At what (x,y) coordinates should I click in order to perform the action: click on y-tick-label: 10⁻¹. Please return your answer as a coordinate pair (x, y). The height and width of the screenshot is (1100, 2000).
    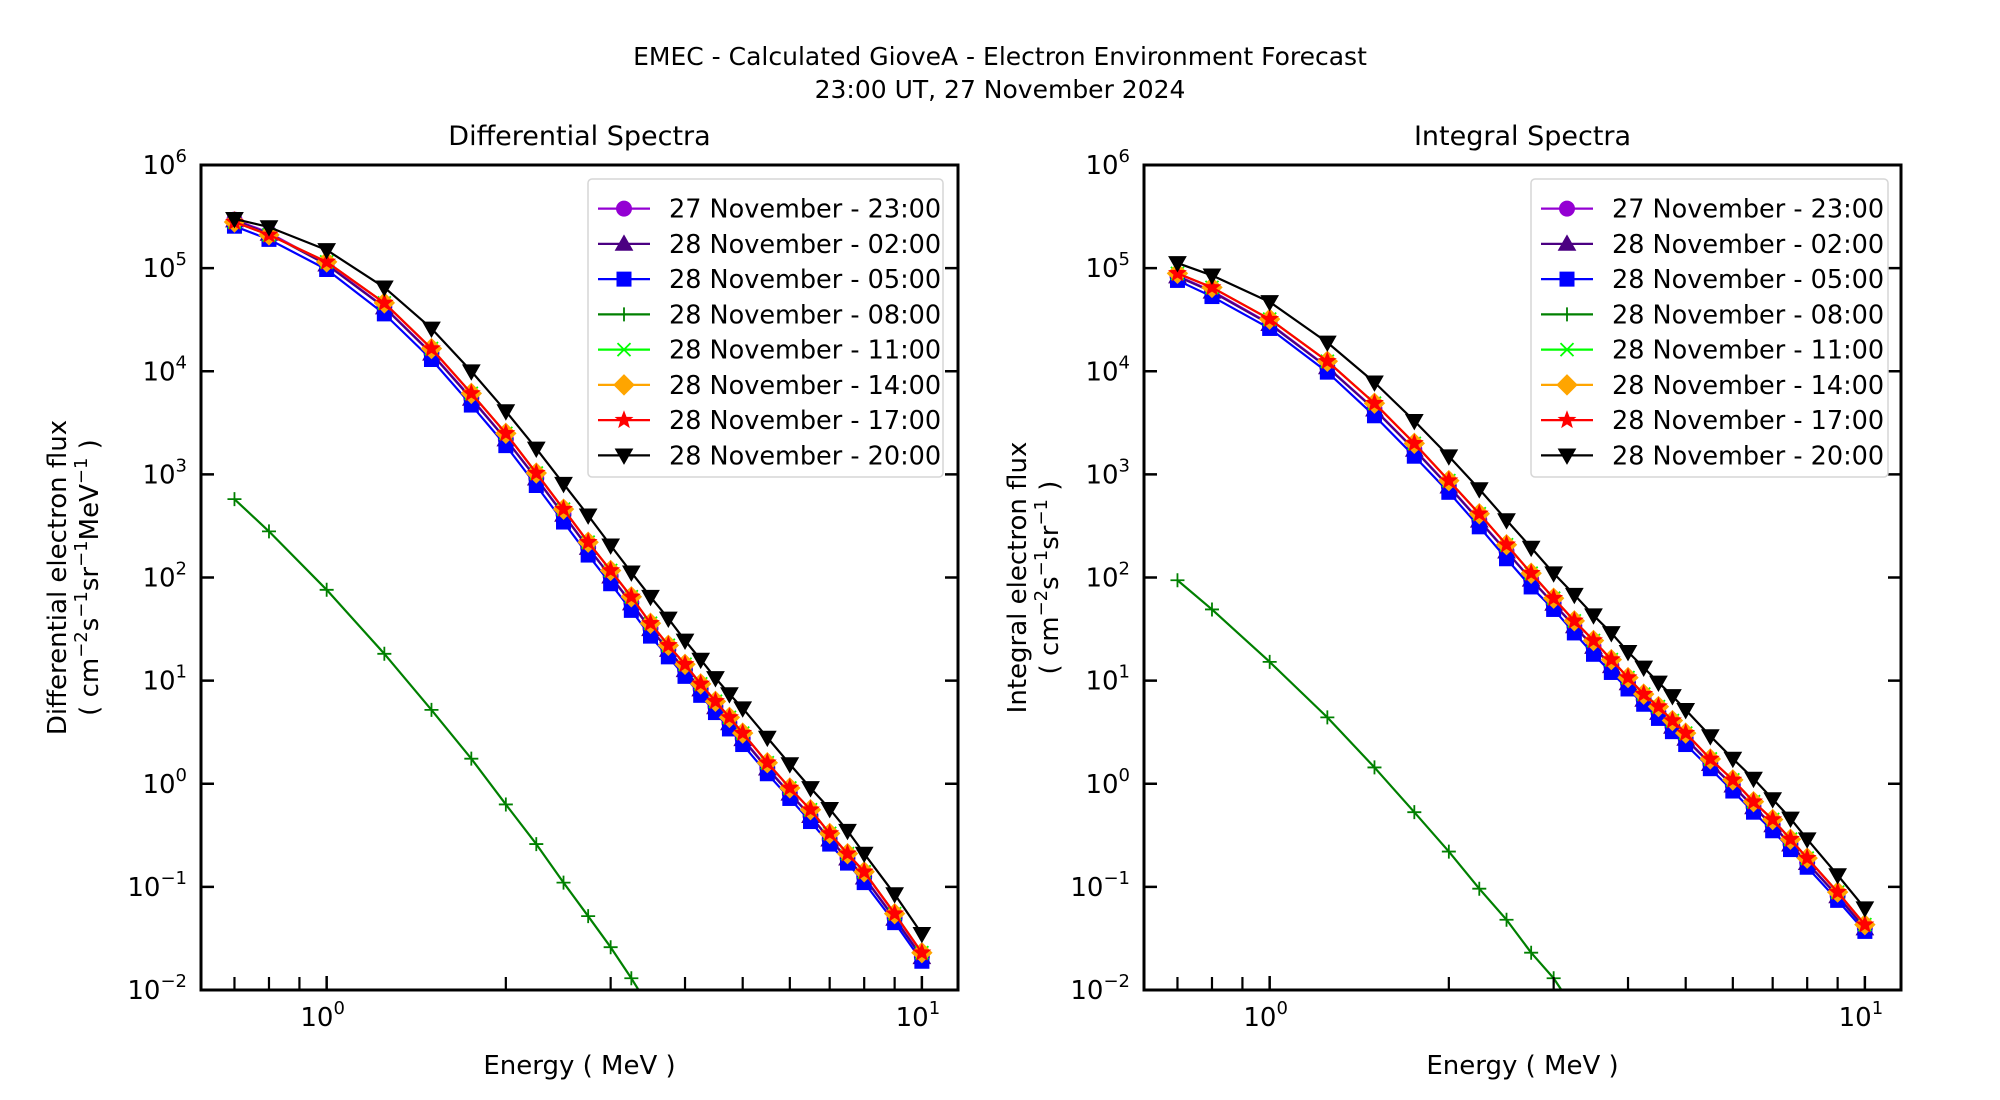
    Looking at the image, I should click on (1100, 885).